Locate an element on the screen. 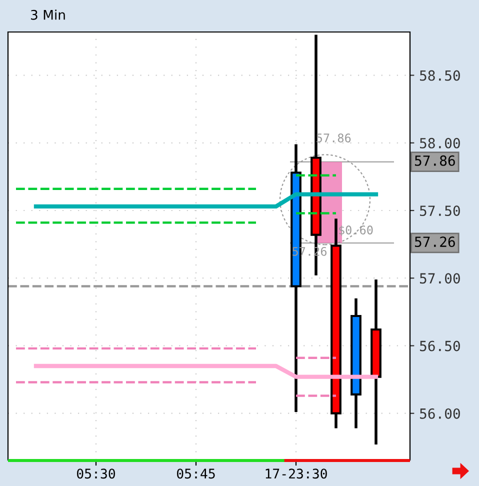 Image resolution: width=479 pixels, height=486 pixels. y-tick-label: 58.50 is located at coordinates (440, 75).